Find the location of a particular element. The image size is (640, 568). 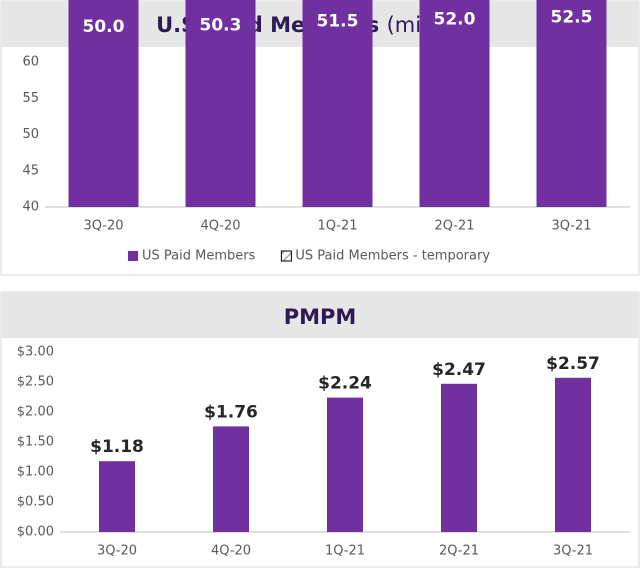

y-tick-label: $0.50 is located at coordinates (35, 502).